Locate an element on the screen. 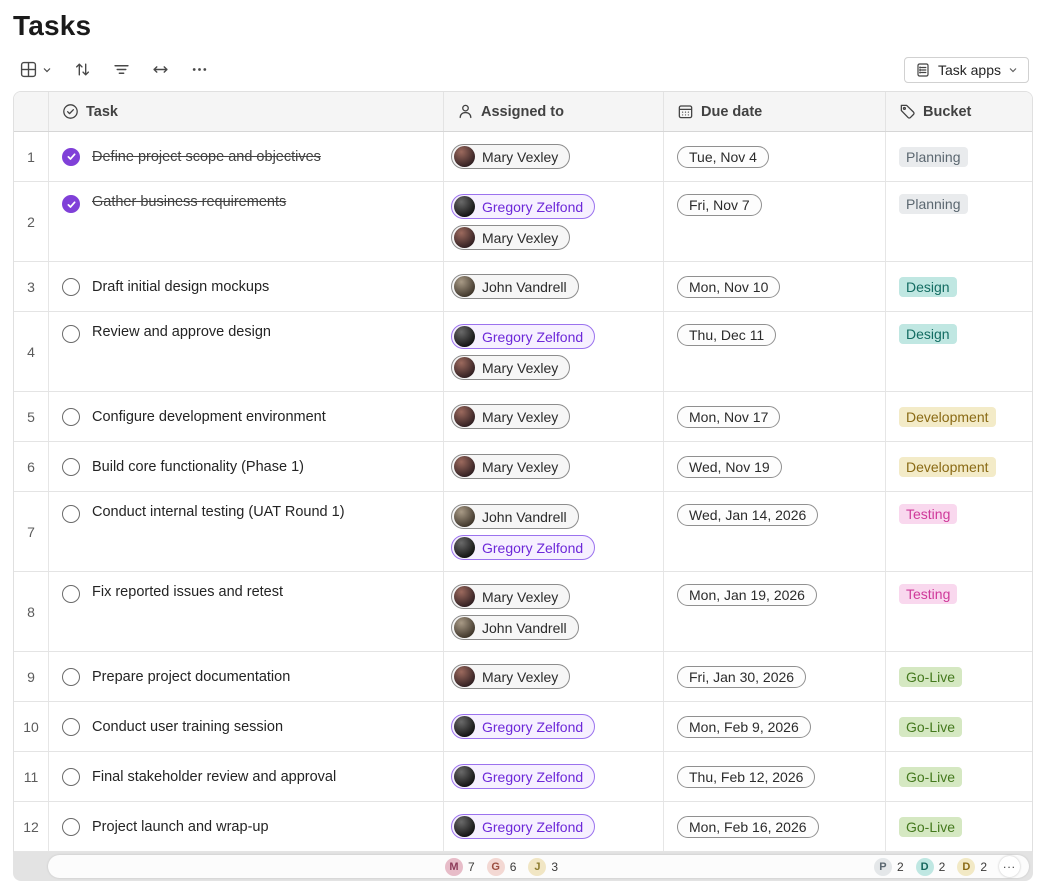 This screenshot has height=890, width=1042. column-header-due: Due date is located at coordinates (774, 111).